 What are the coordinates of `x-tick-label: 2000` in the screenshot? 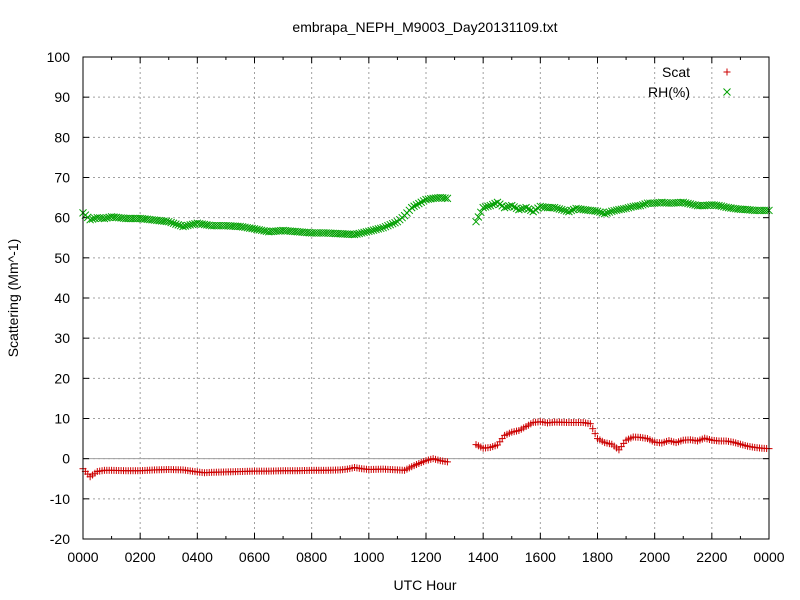 It's located at (654, 557).